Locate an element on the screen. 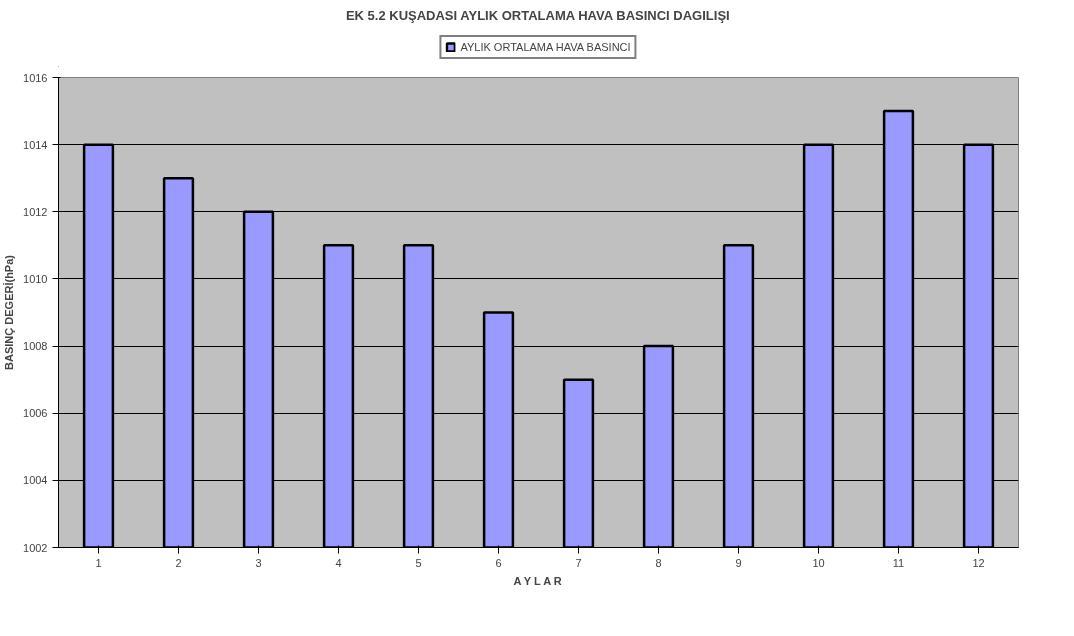  x-tick-label: 5 is located at coordinates (418, 562).